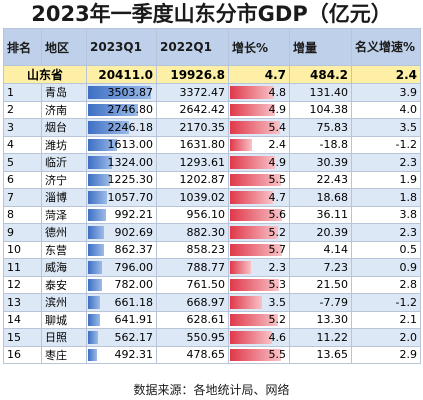 Image resolution: width=423 pixels, height=400 pixels. Describe the element at coordinates (212, 109) in the screenshot. I see `table-row: 2 济南 2746.80 2642.42 4.9 104.38 4.0` at that location.